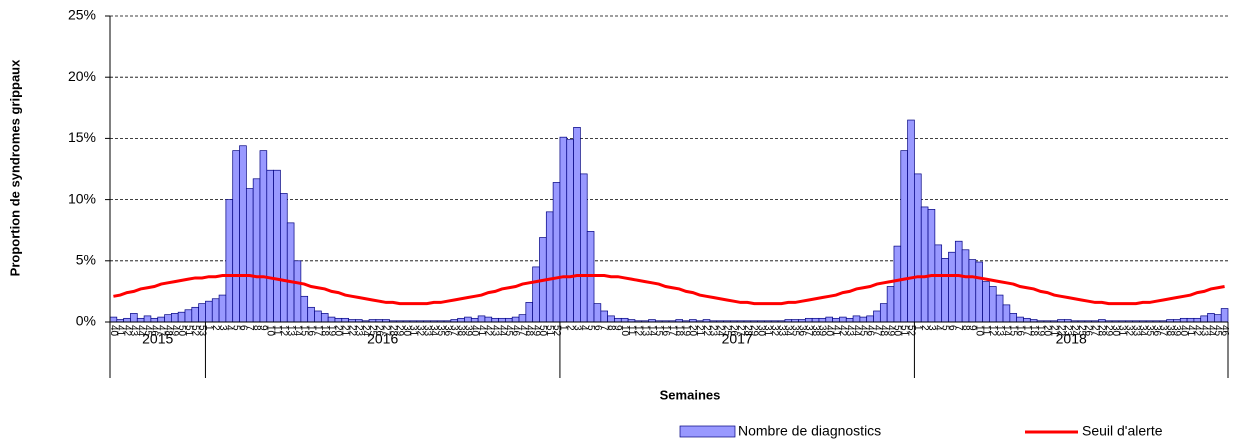  Describe the element at coordinates (181, 331) in the screenshot. I see `x-tick-label: 50` at that location.